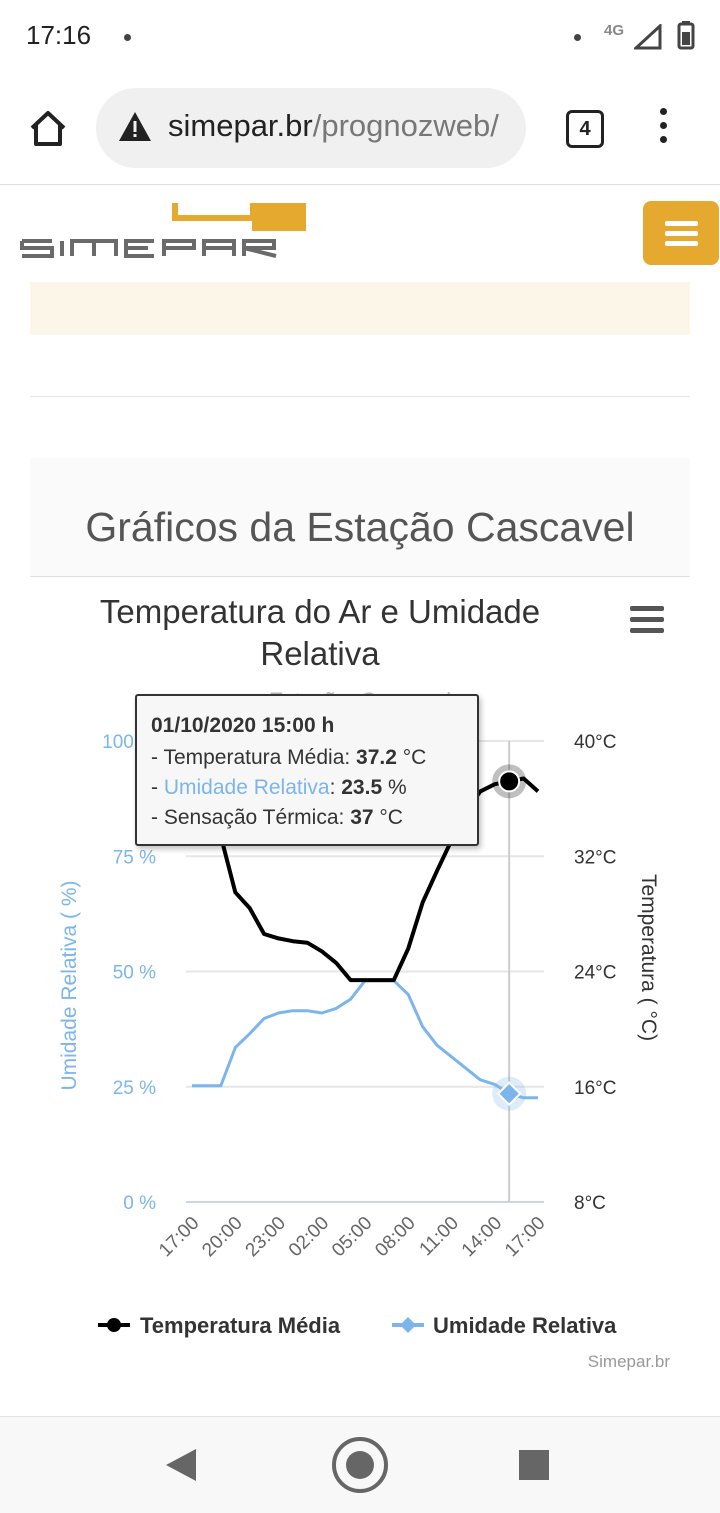  Describe the element at coordinates (135, 127) in the screenshot. I see `warning-icon` at that location.